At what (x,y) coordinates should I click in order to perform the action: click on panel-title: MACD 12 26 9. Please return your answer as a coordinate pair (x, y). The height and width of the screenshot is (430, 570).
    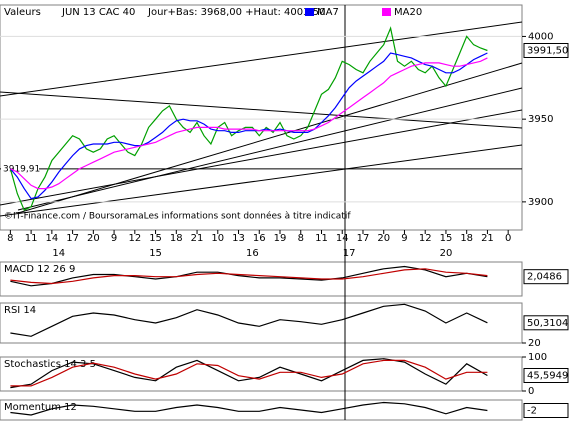
    Looking at the image, I should click on (39, 269).